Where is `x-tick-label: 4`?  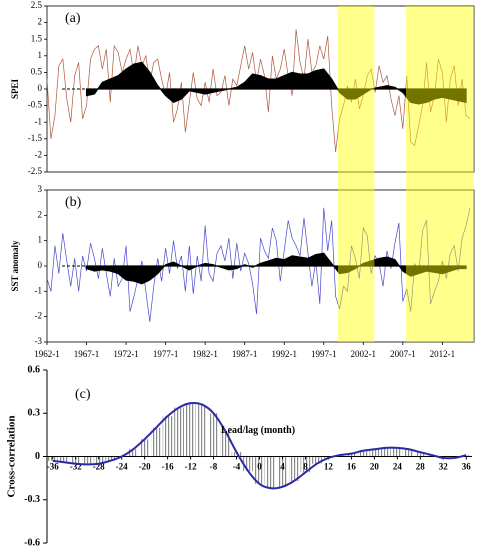 x-tick-label: 4 is located at coordinates (282, 467).